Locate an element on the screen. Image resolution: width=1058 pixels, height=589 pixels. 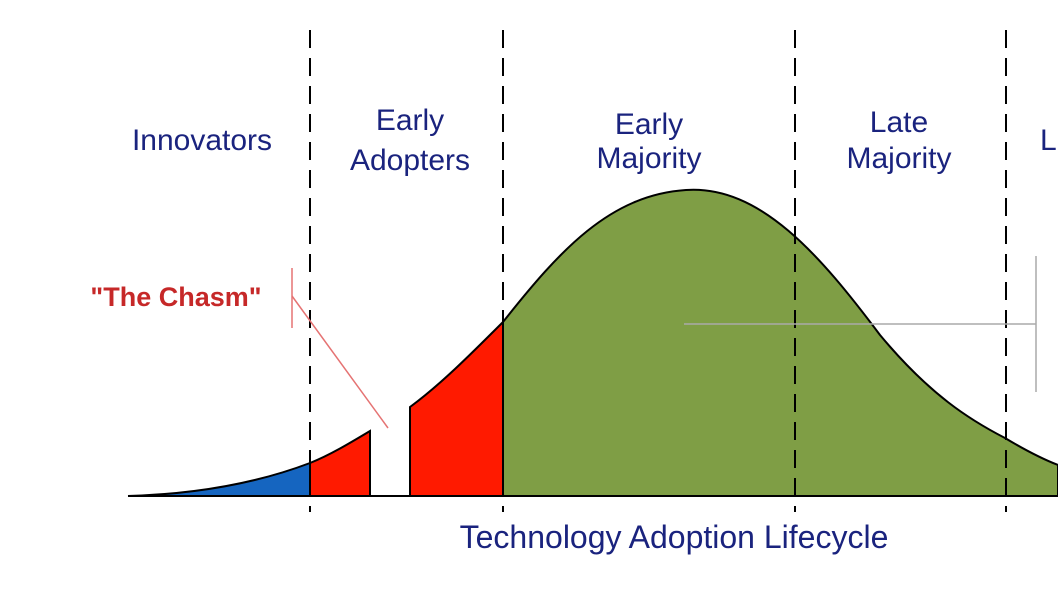
segment-label-late-majority-line2: Majority is located at coordinates (898, 158).